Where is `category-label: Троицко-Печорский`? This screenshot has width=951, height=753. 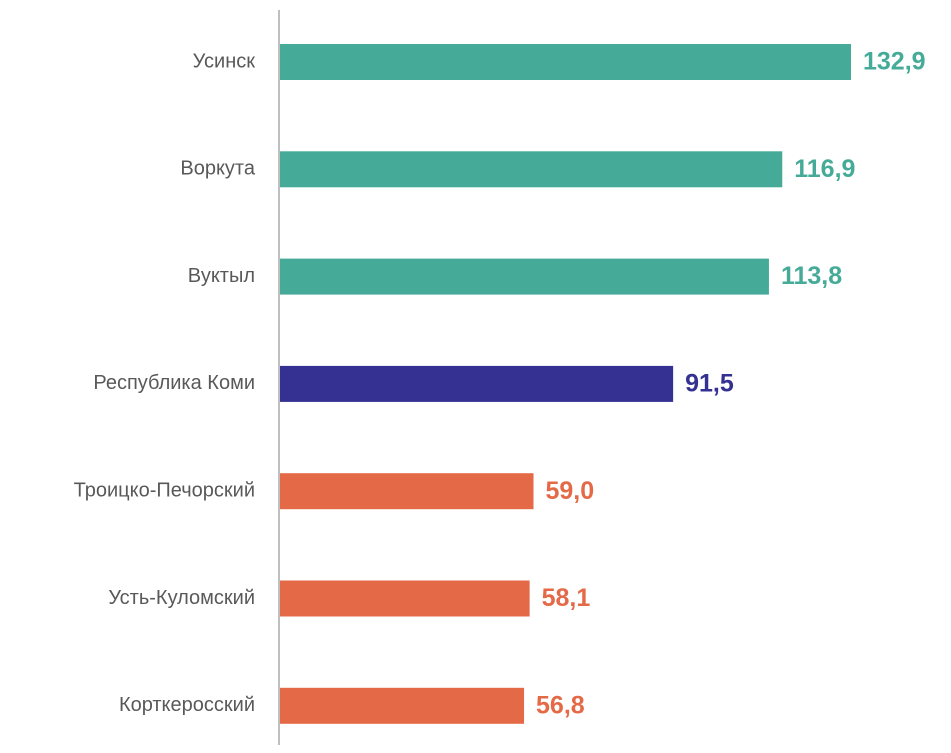 category-label: Троицко-Печорский is located at coordinates (164, 490).